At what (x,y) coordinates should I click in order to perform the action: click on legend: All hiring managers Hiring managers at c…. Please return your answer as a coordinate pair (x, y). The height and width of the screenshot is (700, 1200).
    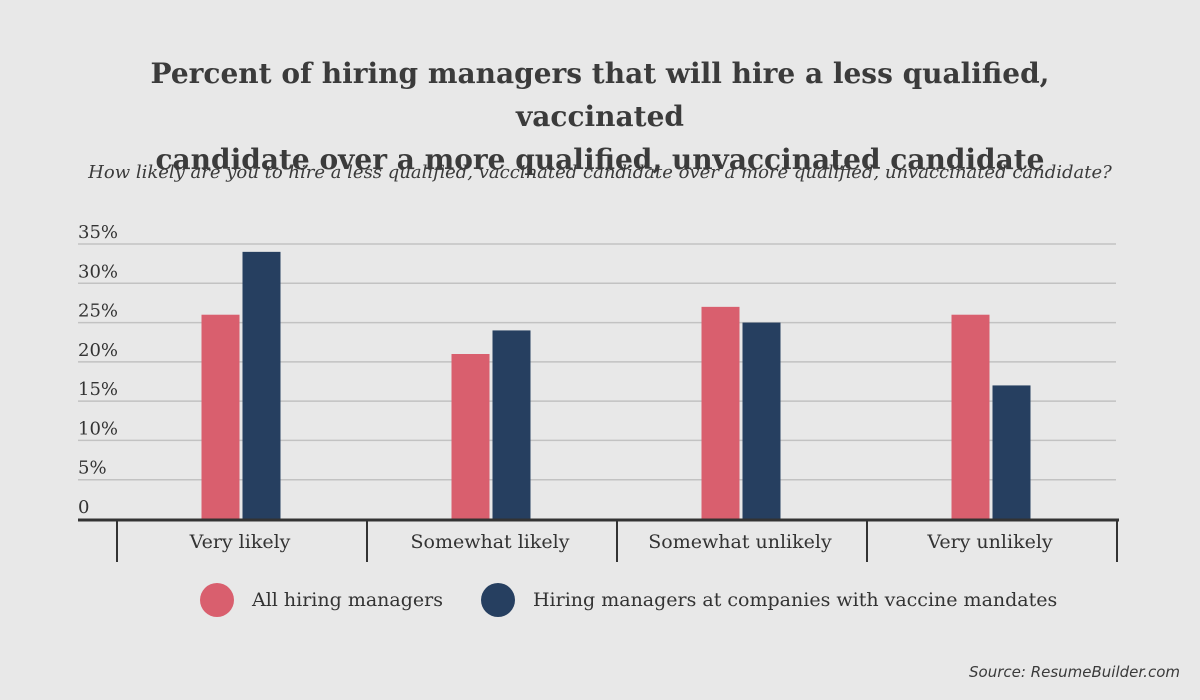
    Looking at the image, I should click on (647, 600).